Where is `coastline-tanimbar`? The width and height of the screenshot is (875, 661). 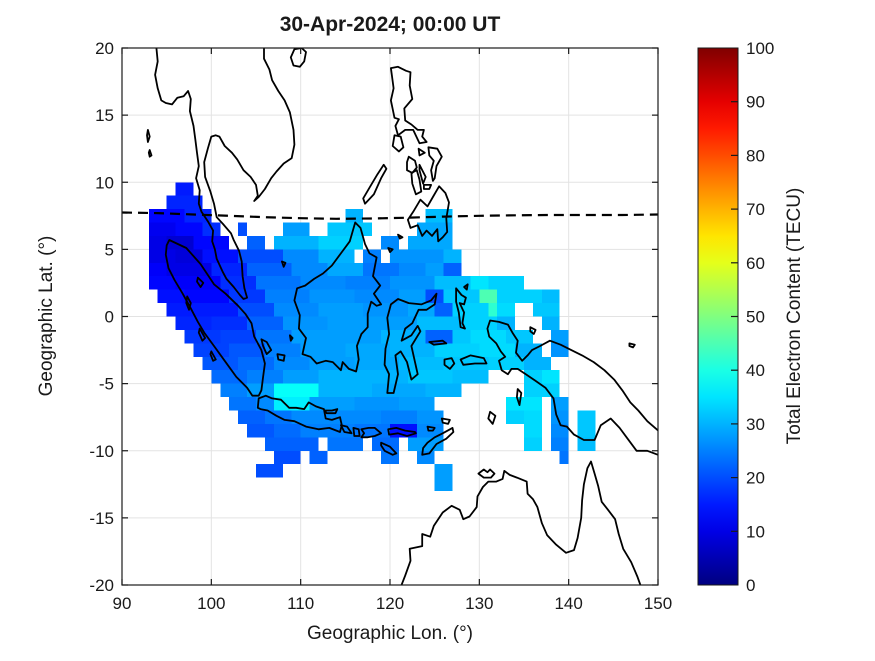
coastline-tanimbar is located at coordinates (492, 417).